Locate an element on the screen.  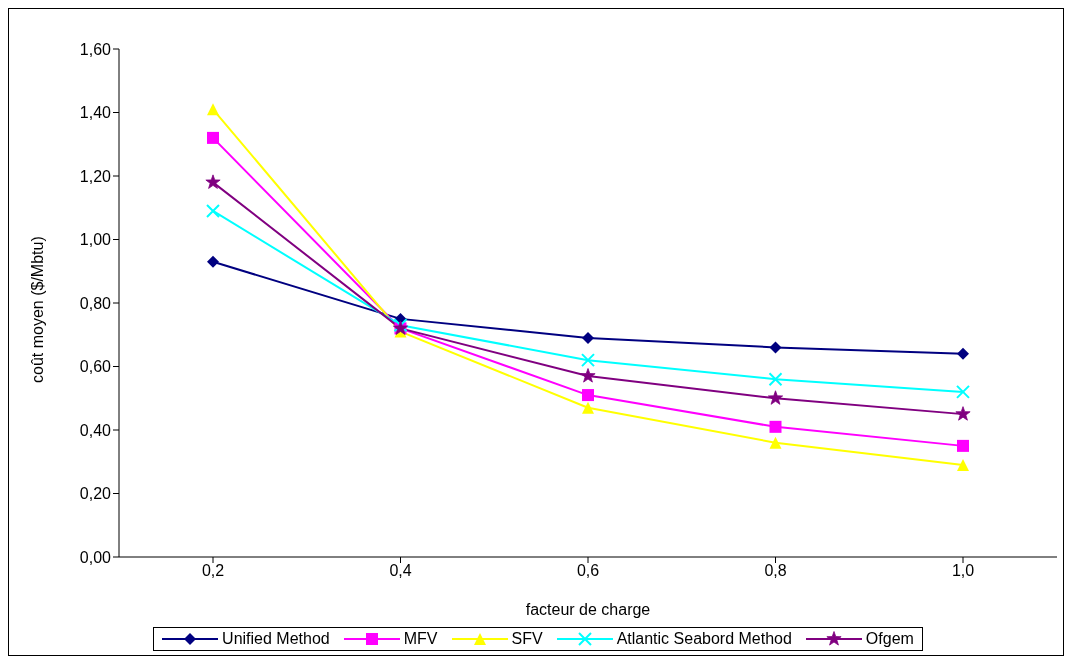
legend-label: Unified Method is located at coordinates (276, 639).